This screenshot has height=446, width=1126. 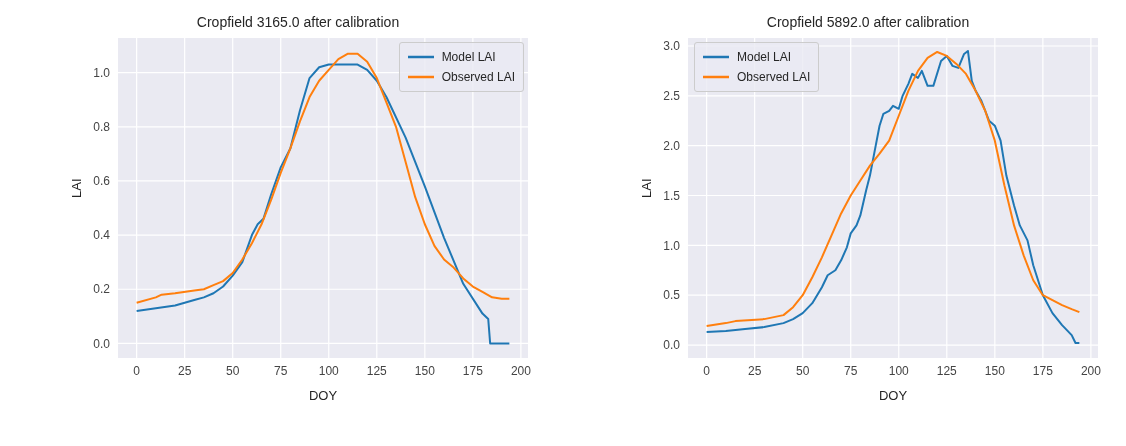 What do you see at coordinates (672, 295) in the screenshot?
I see `y-tick-label: 0.5` at bounding box center [672, 295].